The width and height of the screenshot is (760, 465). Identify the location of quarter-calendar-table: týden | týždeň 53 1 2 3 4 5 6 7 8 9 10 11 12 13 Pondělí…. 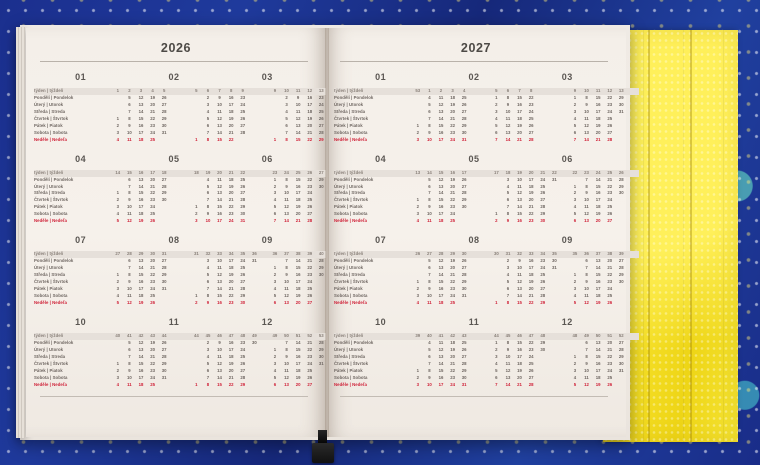
(486, 116).